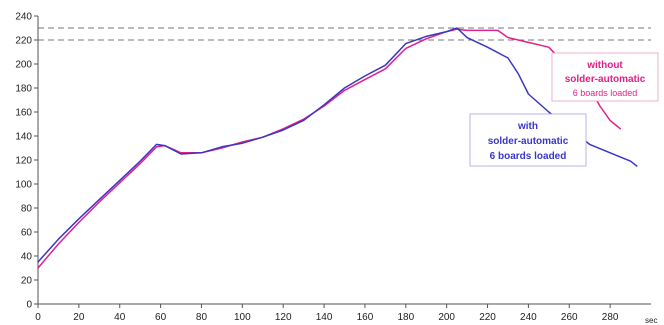  Describe the element at coordinates (324, 317) in the screenshot. I see `x-tick-label: 140` at that location.